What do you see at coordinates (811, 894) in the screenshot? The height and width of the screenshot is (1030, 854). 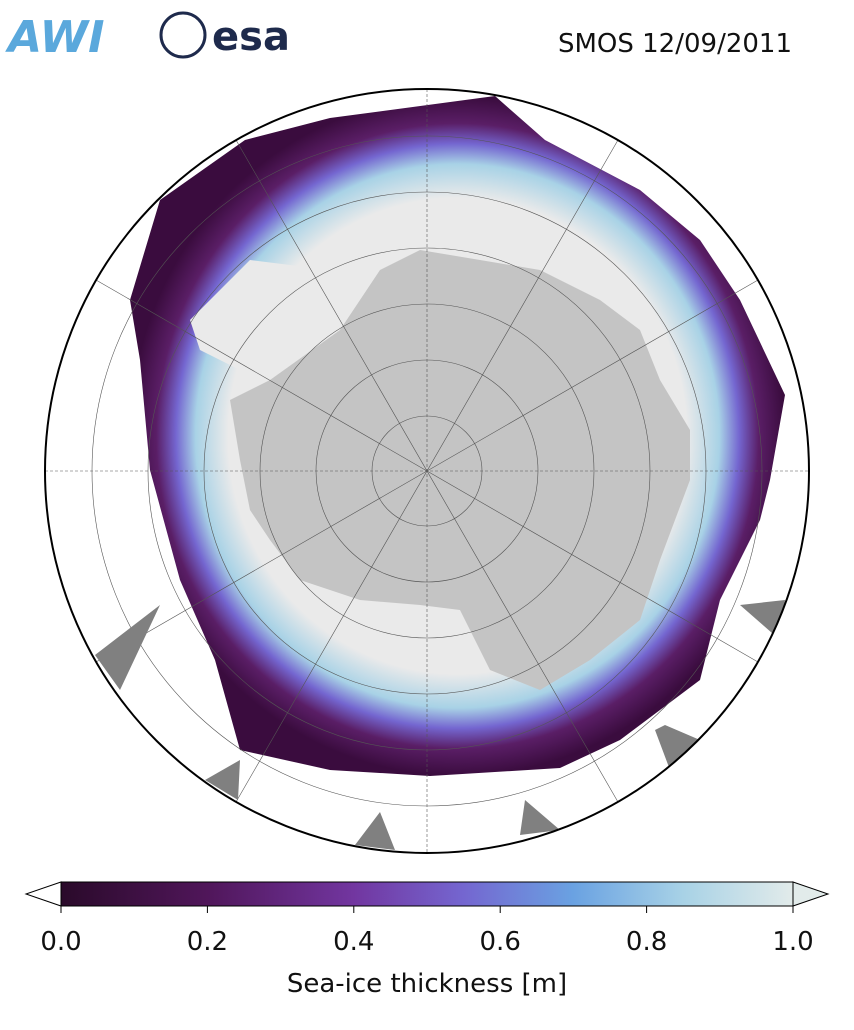 I see `colorbar-extend-high` at bounding box center [811, 894].